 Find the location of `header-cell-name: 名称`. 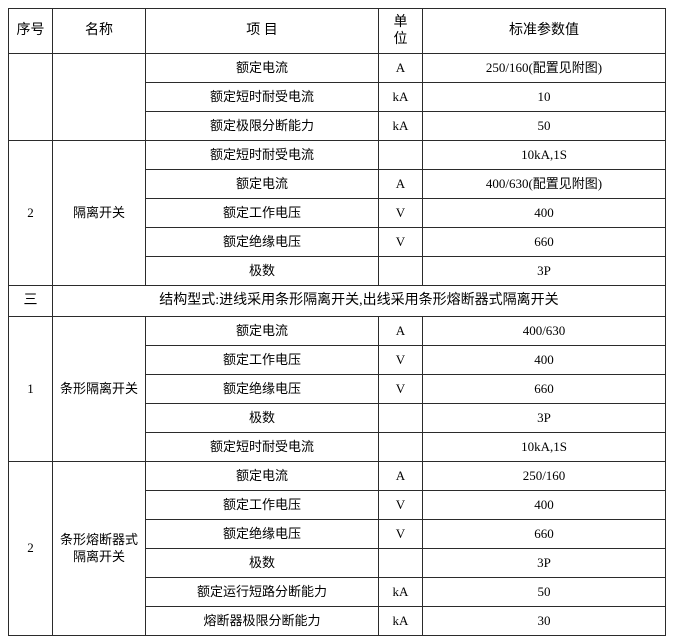

header-cell-name: 名称 is located at coordinates (99, 31).